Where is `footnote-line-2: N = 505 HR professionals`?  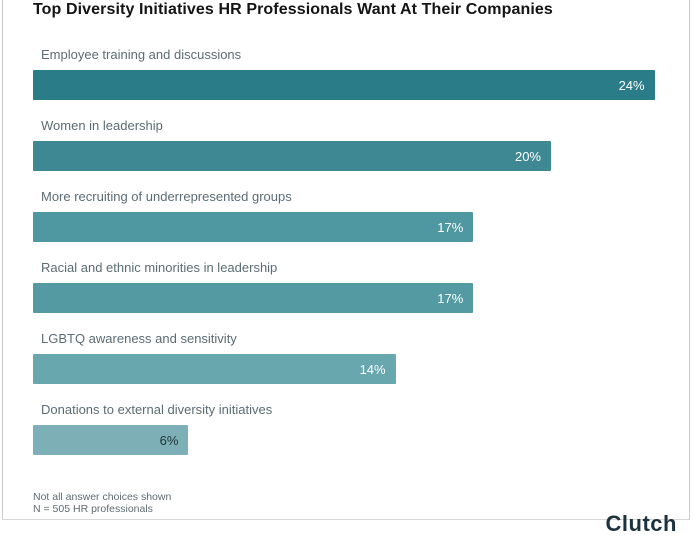
footnote-line-2: N = 505 HR professionals is located at coordinates (93, 509).